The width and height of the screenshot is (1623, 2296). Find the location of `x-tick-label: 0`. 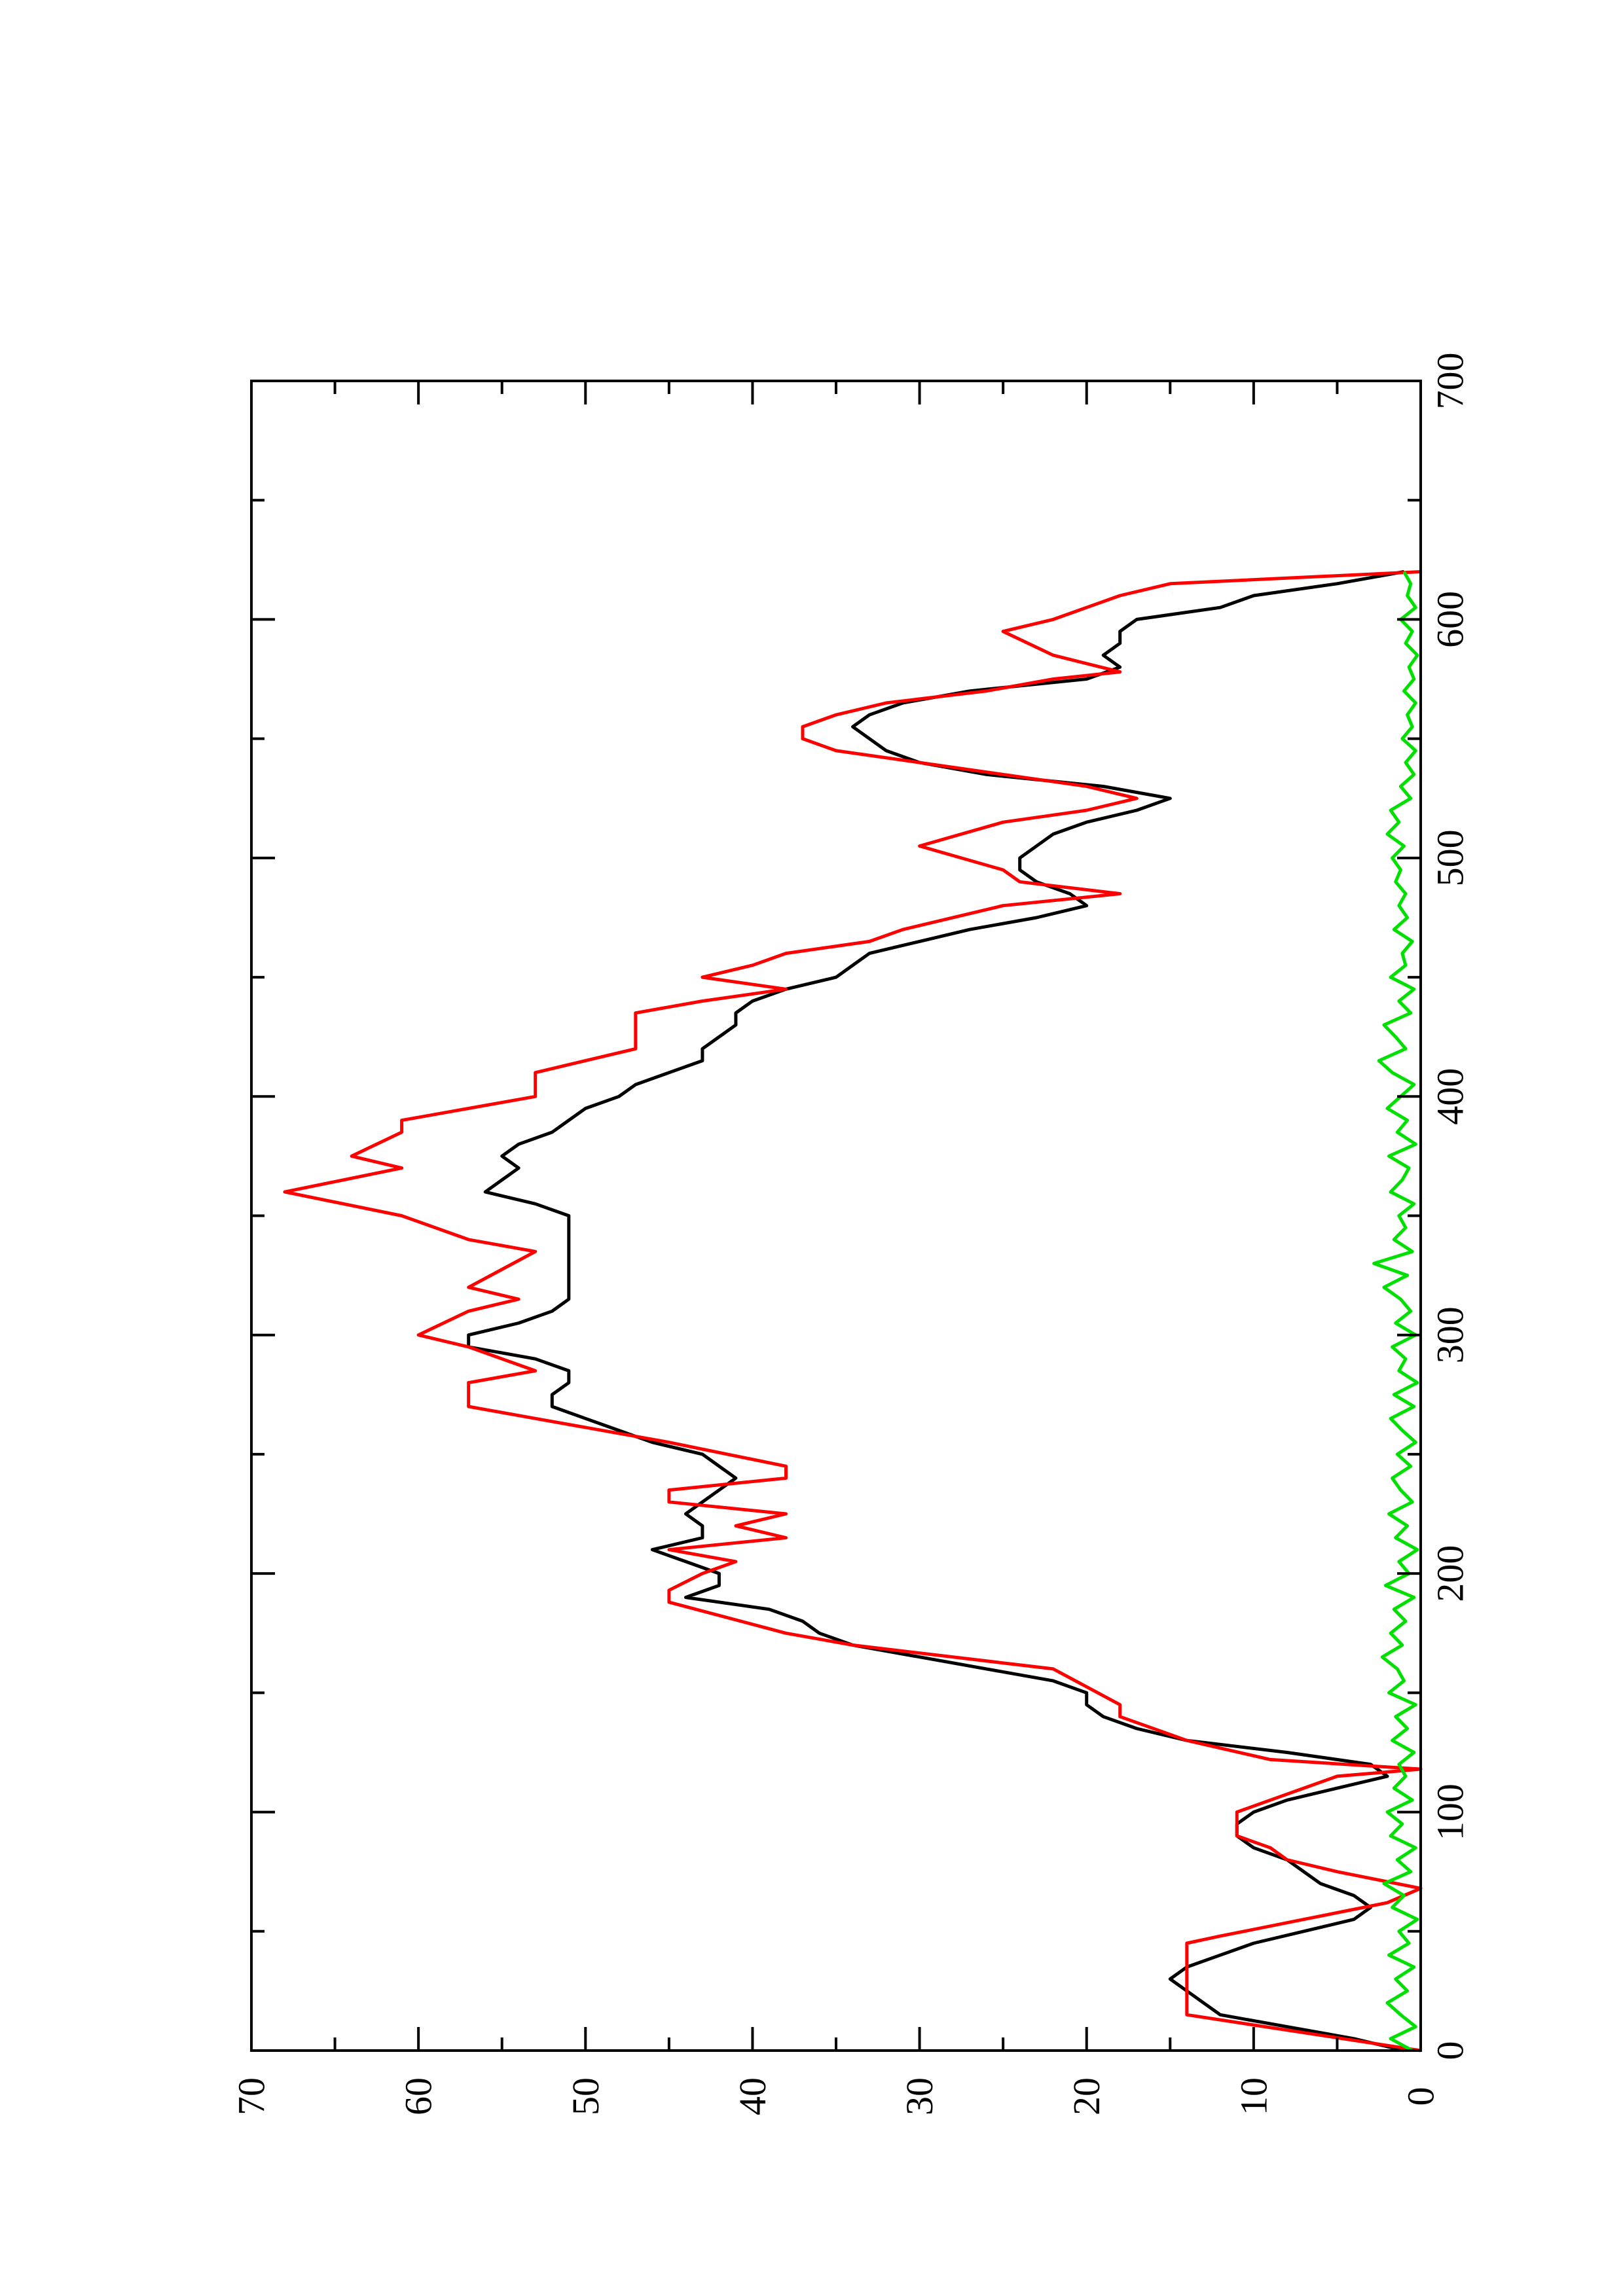

x-tick-label: 0 is located at coordinates (1450, 2050).